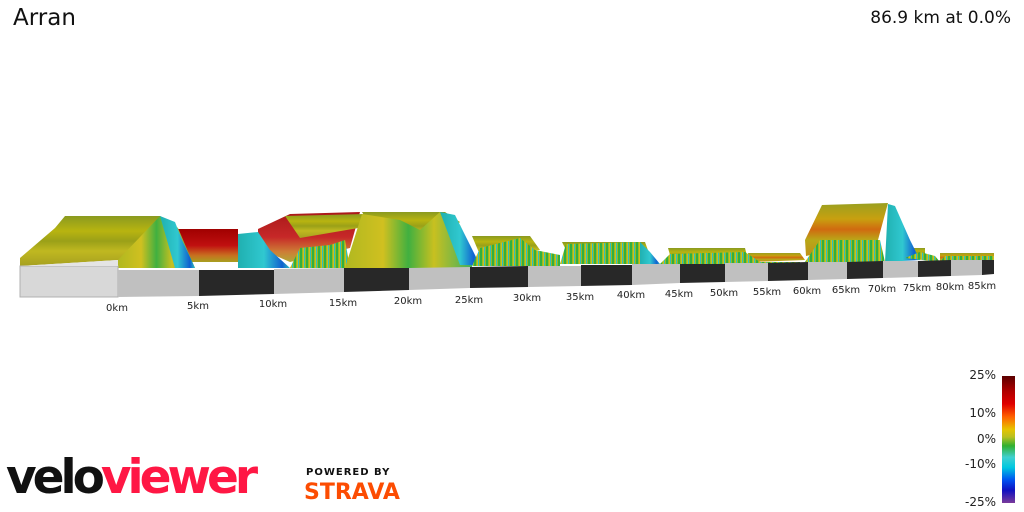  I want to click on veloviewer-logo: veloviewer, so click(132, 477).